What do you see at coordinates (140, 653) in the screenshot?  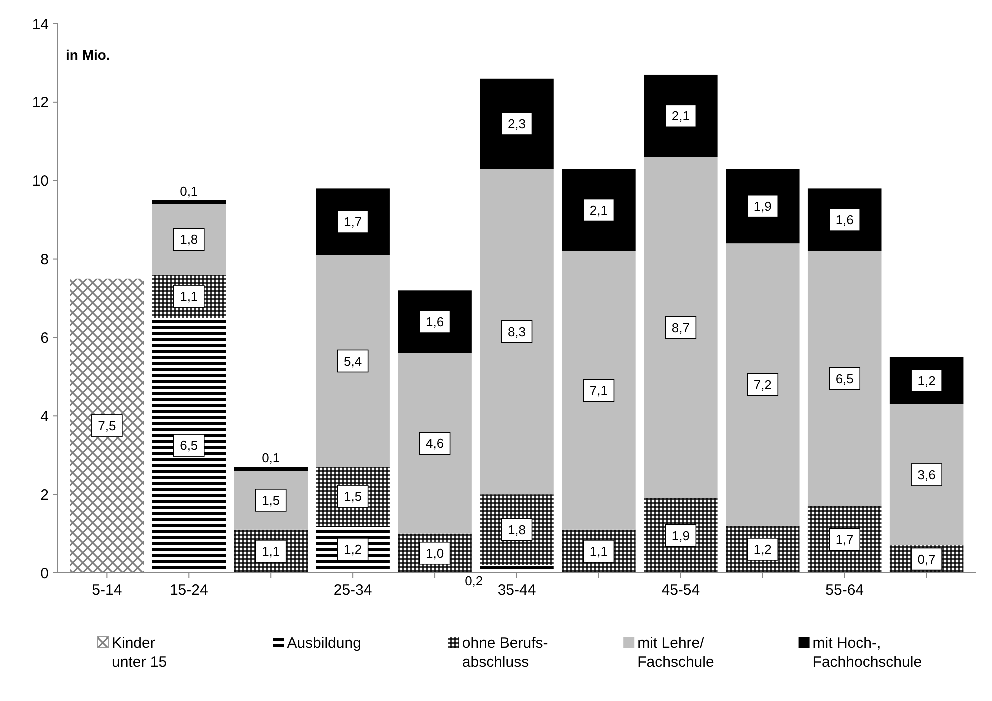 I see `legend-label: Kinder unter 15` at bounding box center [140, 653].